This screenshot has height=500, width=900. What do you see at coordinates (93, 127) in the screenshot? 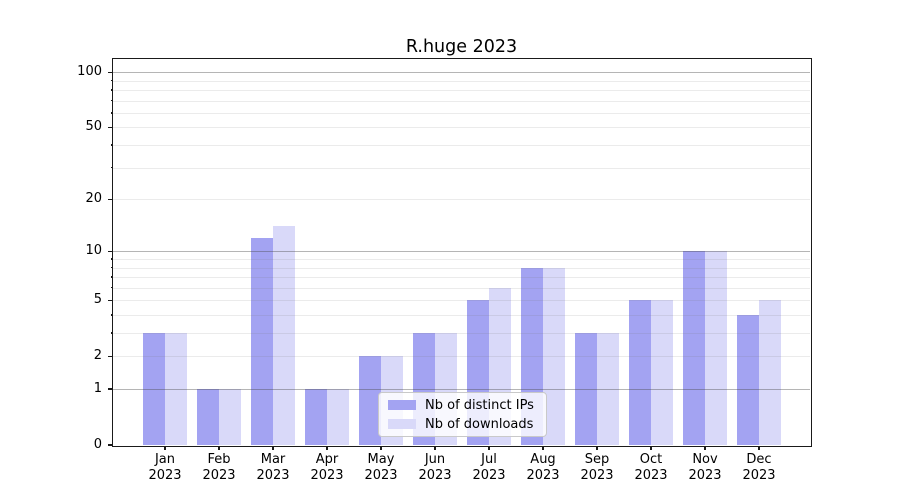
I see `y-tick-label: 50` at bounding box center [93, 127].